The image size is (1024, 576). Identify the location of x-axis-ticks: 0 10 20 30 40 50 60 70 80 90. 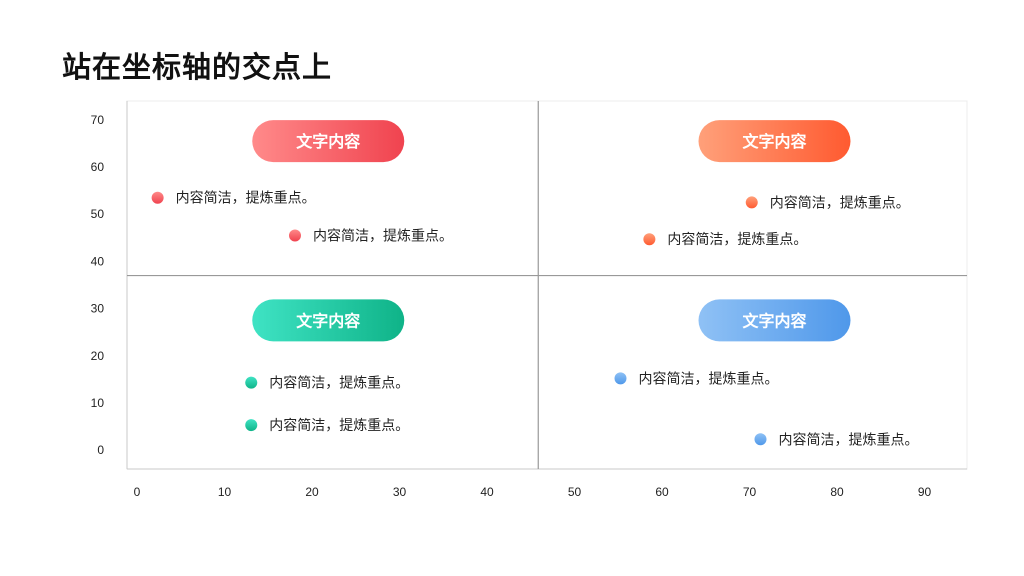
(533, 492).